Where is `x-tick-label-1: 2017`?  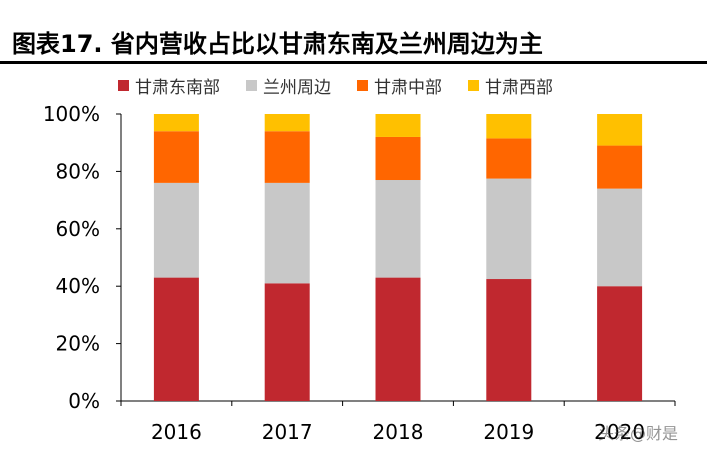 x-tick-label-1: 2017 is located at coordinates (287, 432).